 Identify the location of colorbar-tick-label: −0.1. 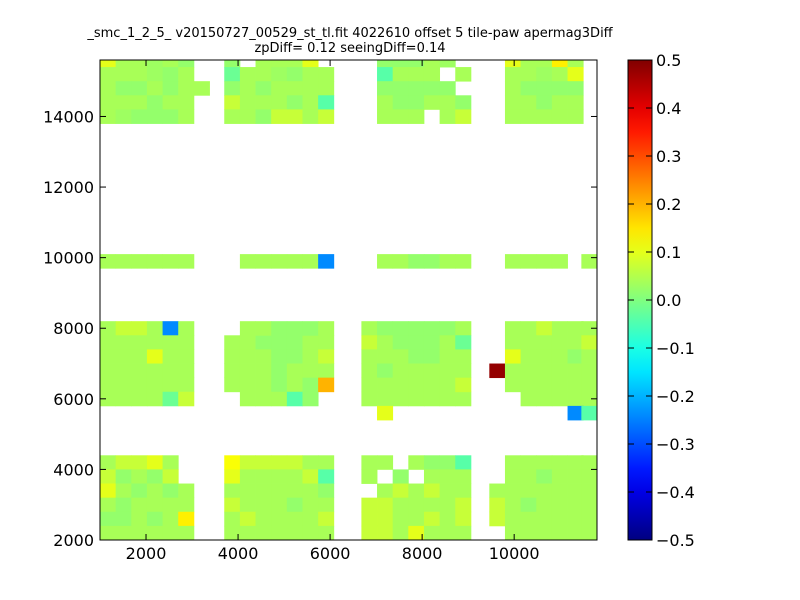
(675, 348).